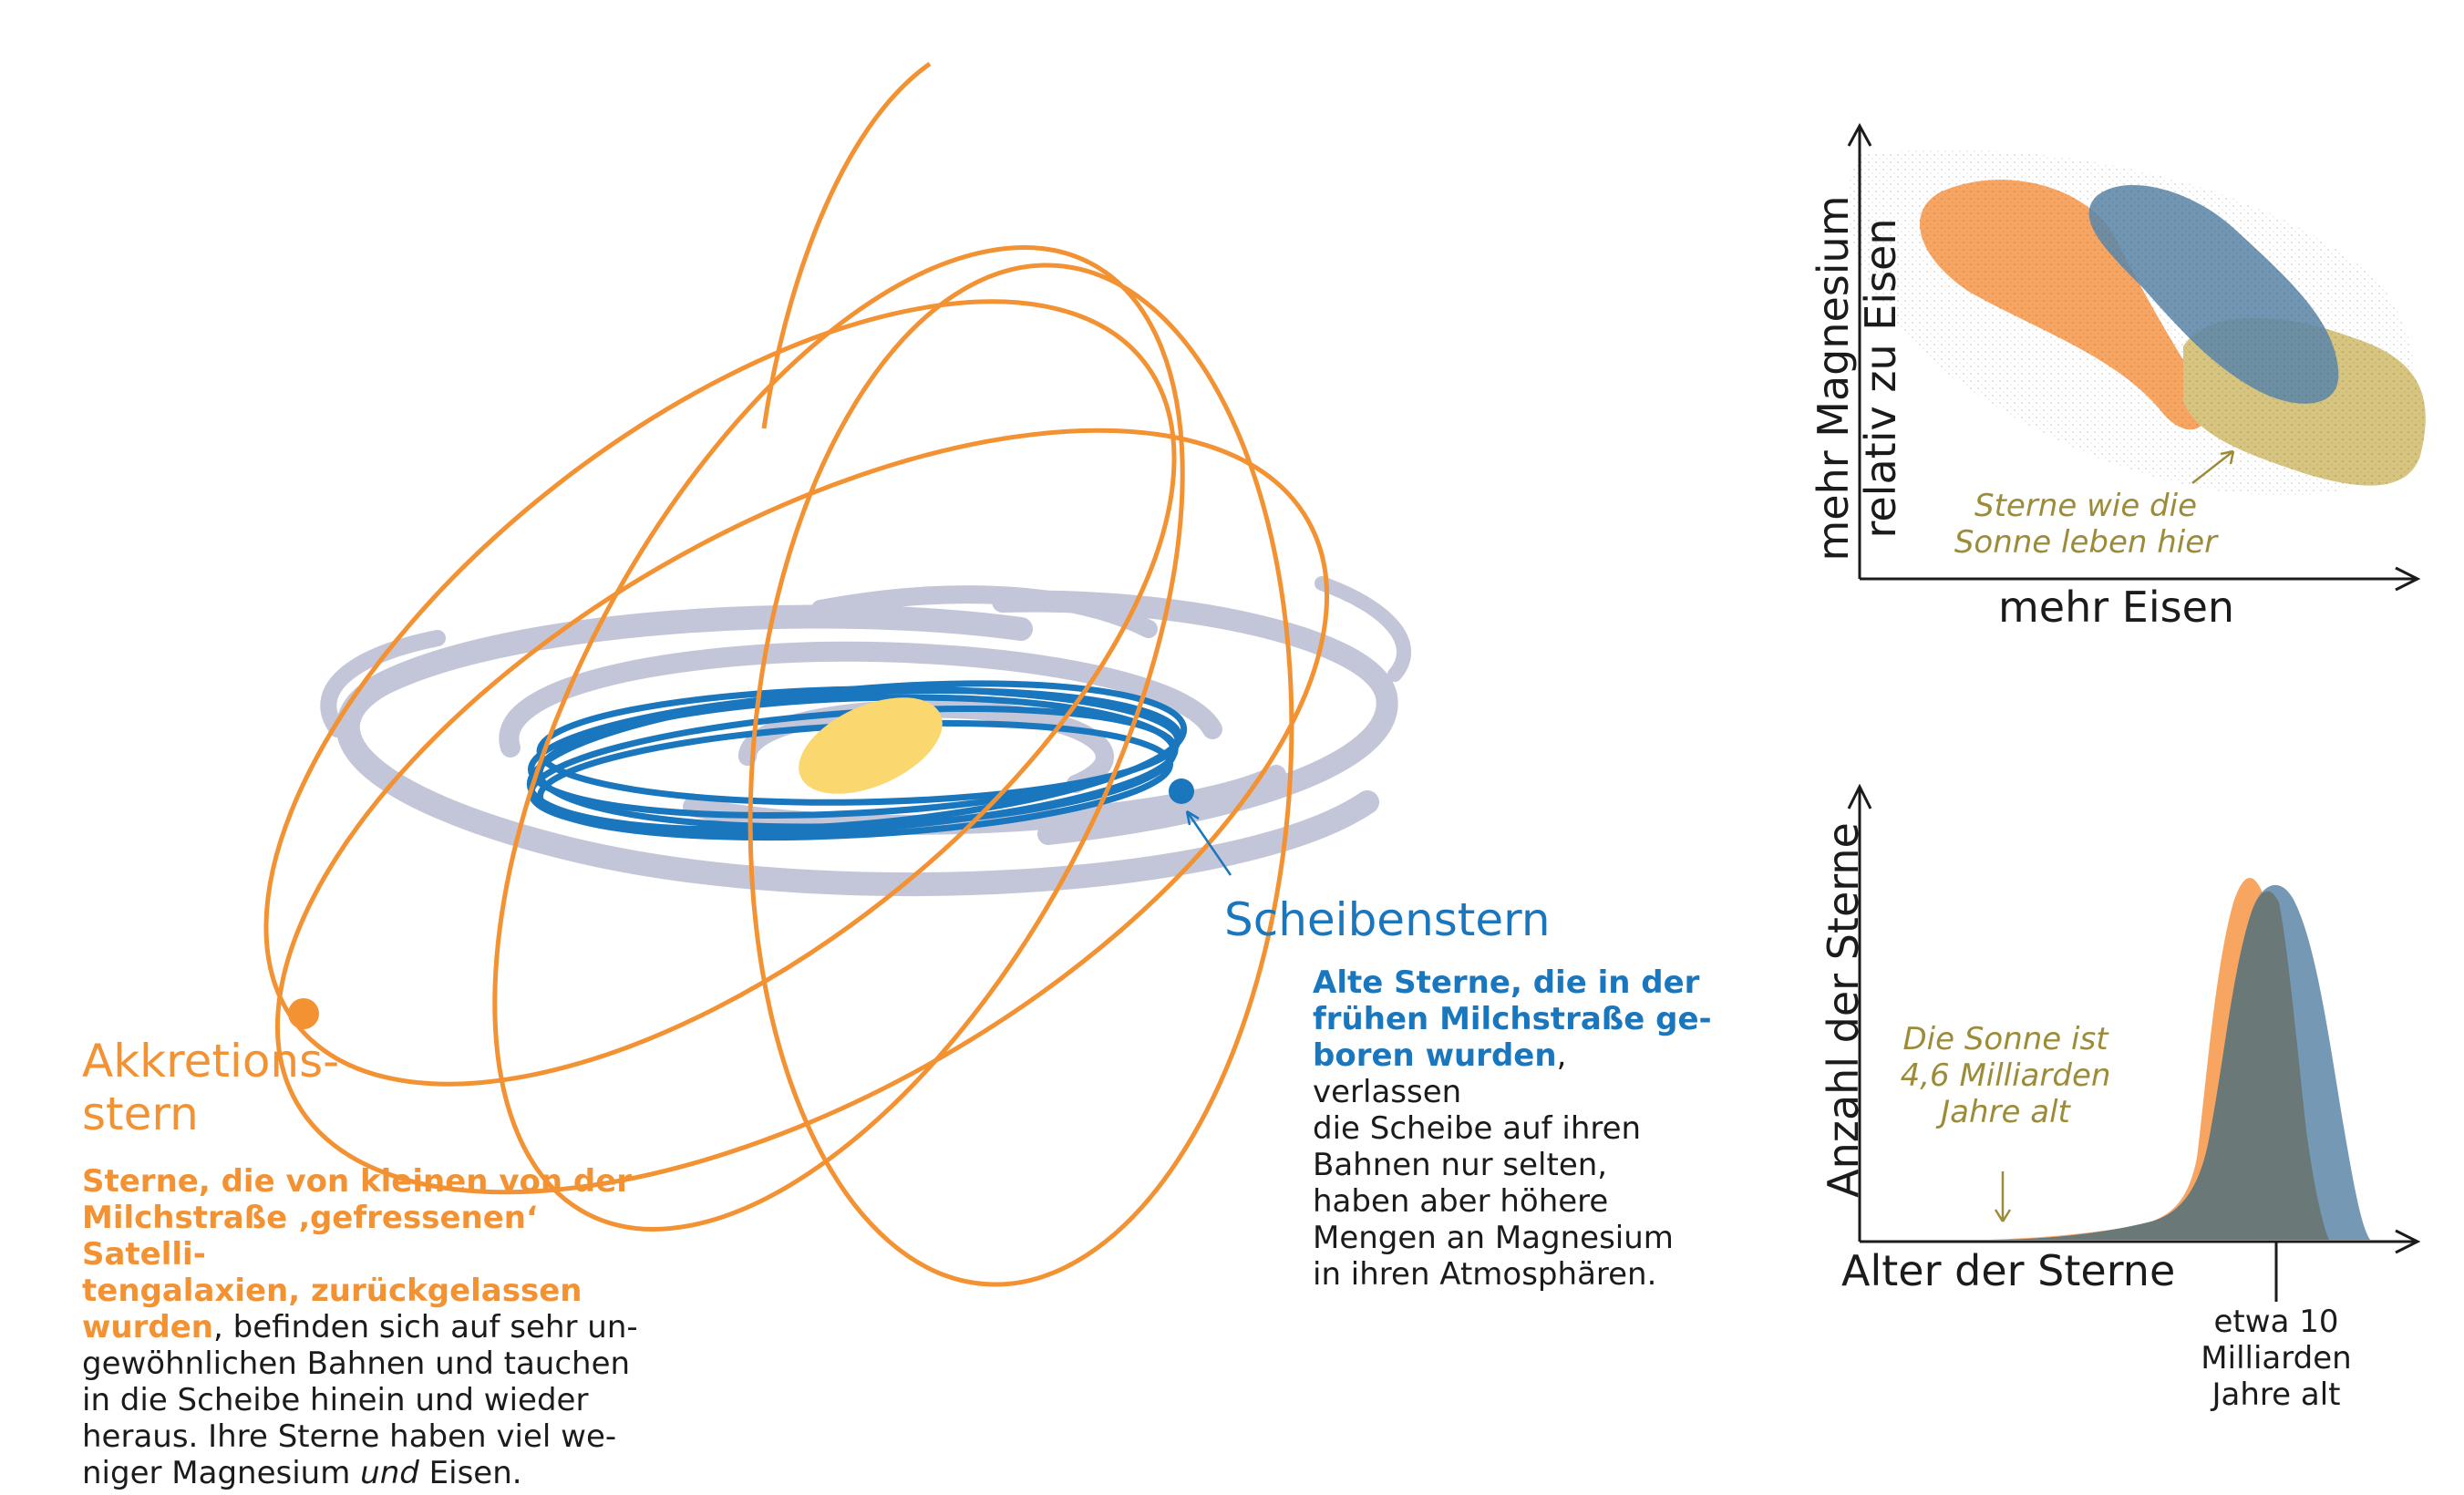 This screenshot has height=1495, width=2464. I want to click on accretion-desc-post: Eisen., so click(470, 1473).